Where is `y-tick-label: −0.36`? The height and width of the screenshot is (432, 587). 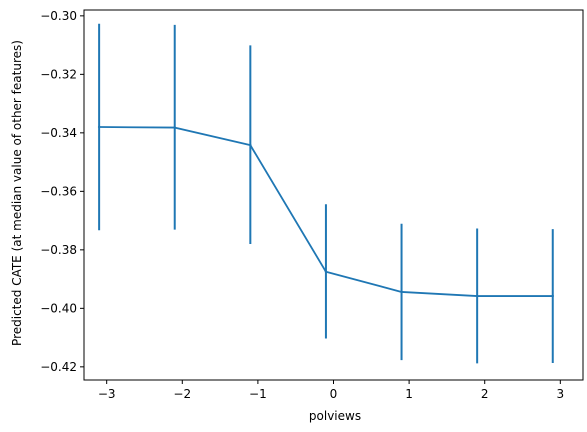 y-tick-label: −0.36 is located at coordinates (58, 191).